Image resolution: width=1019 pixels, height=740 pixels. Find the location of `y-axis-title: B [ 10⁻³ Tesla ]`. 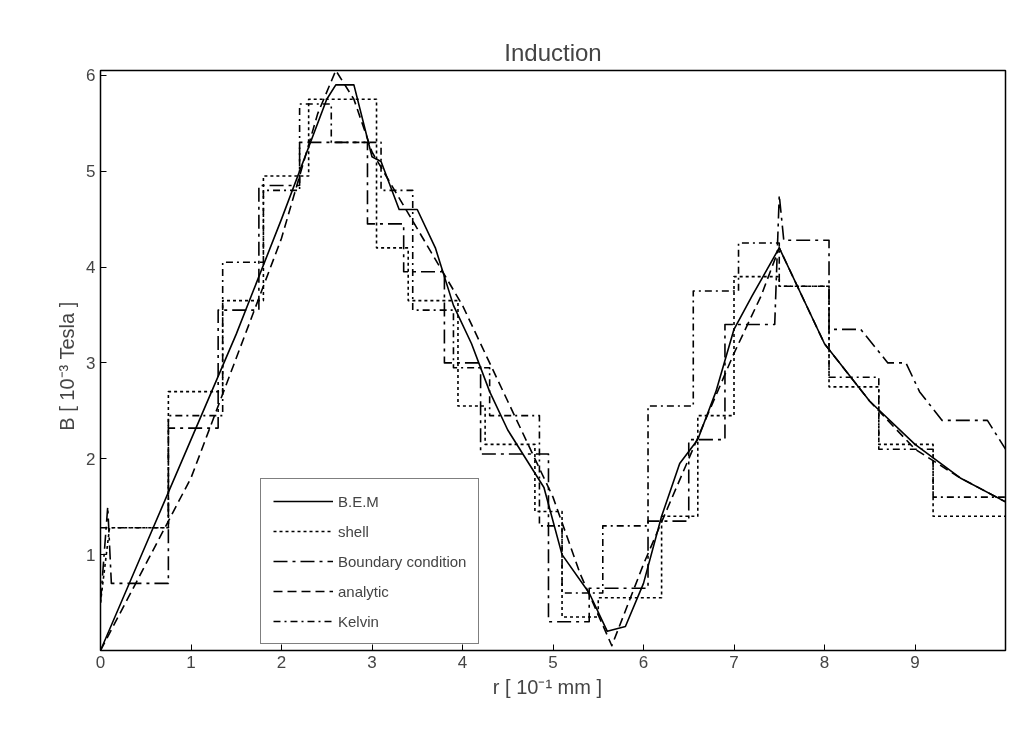

y-axis-title: B [ 10⁻³ Tesla ] is located at coordinates (67, 366).